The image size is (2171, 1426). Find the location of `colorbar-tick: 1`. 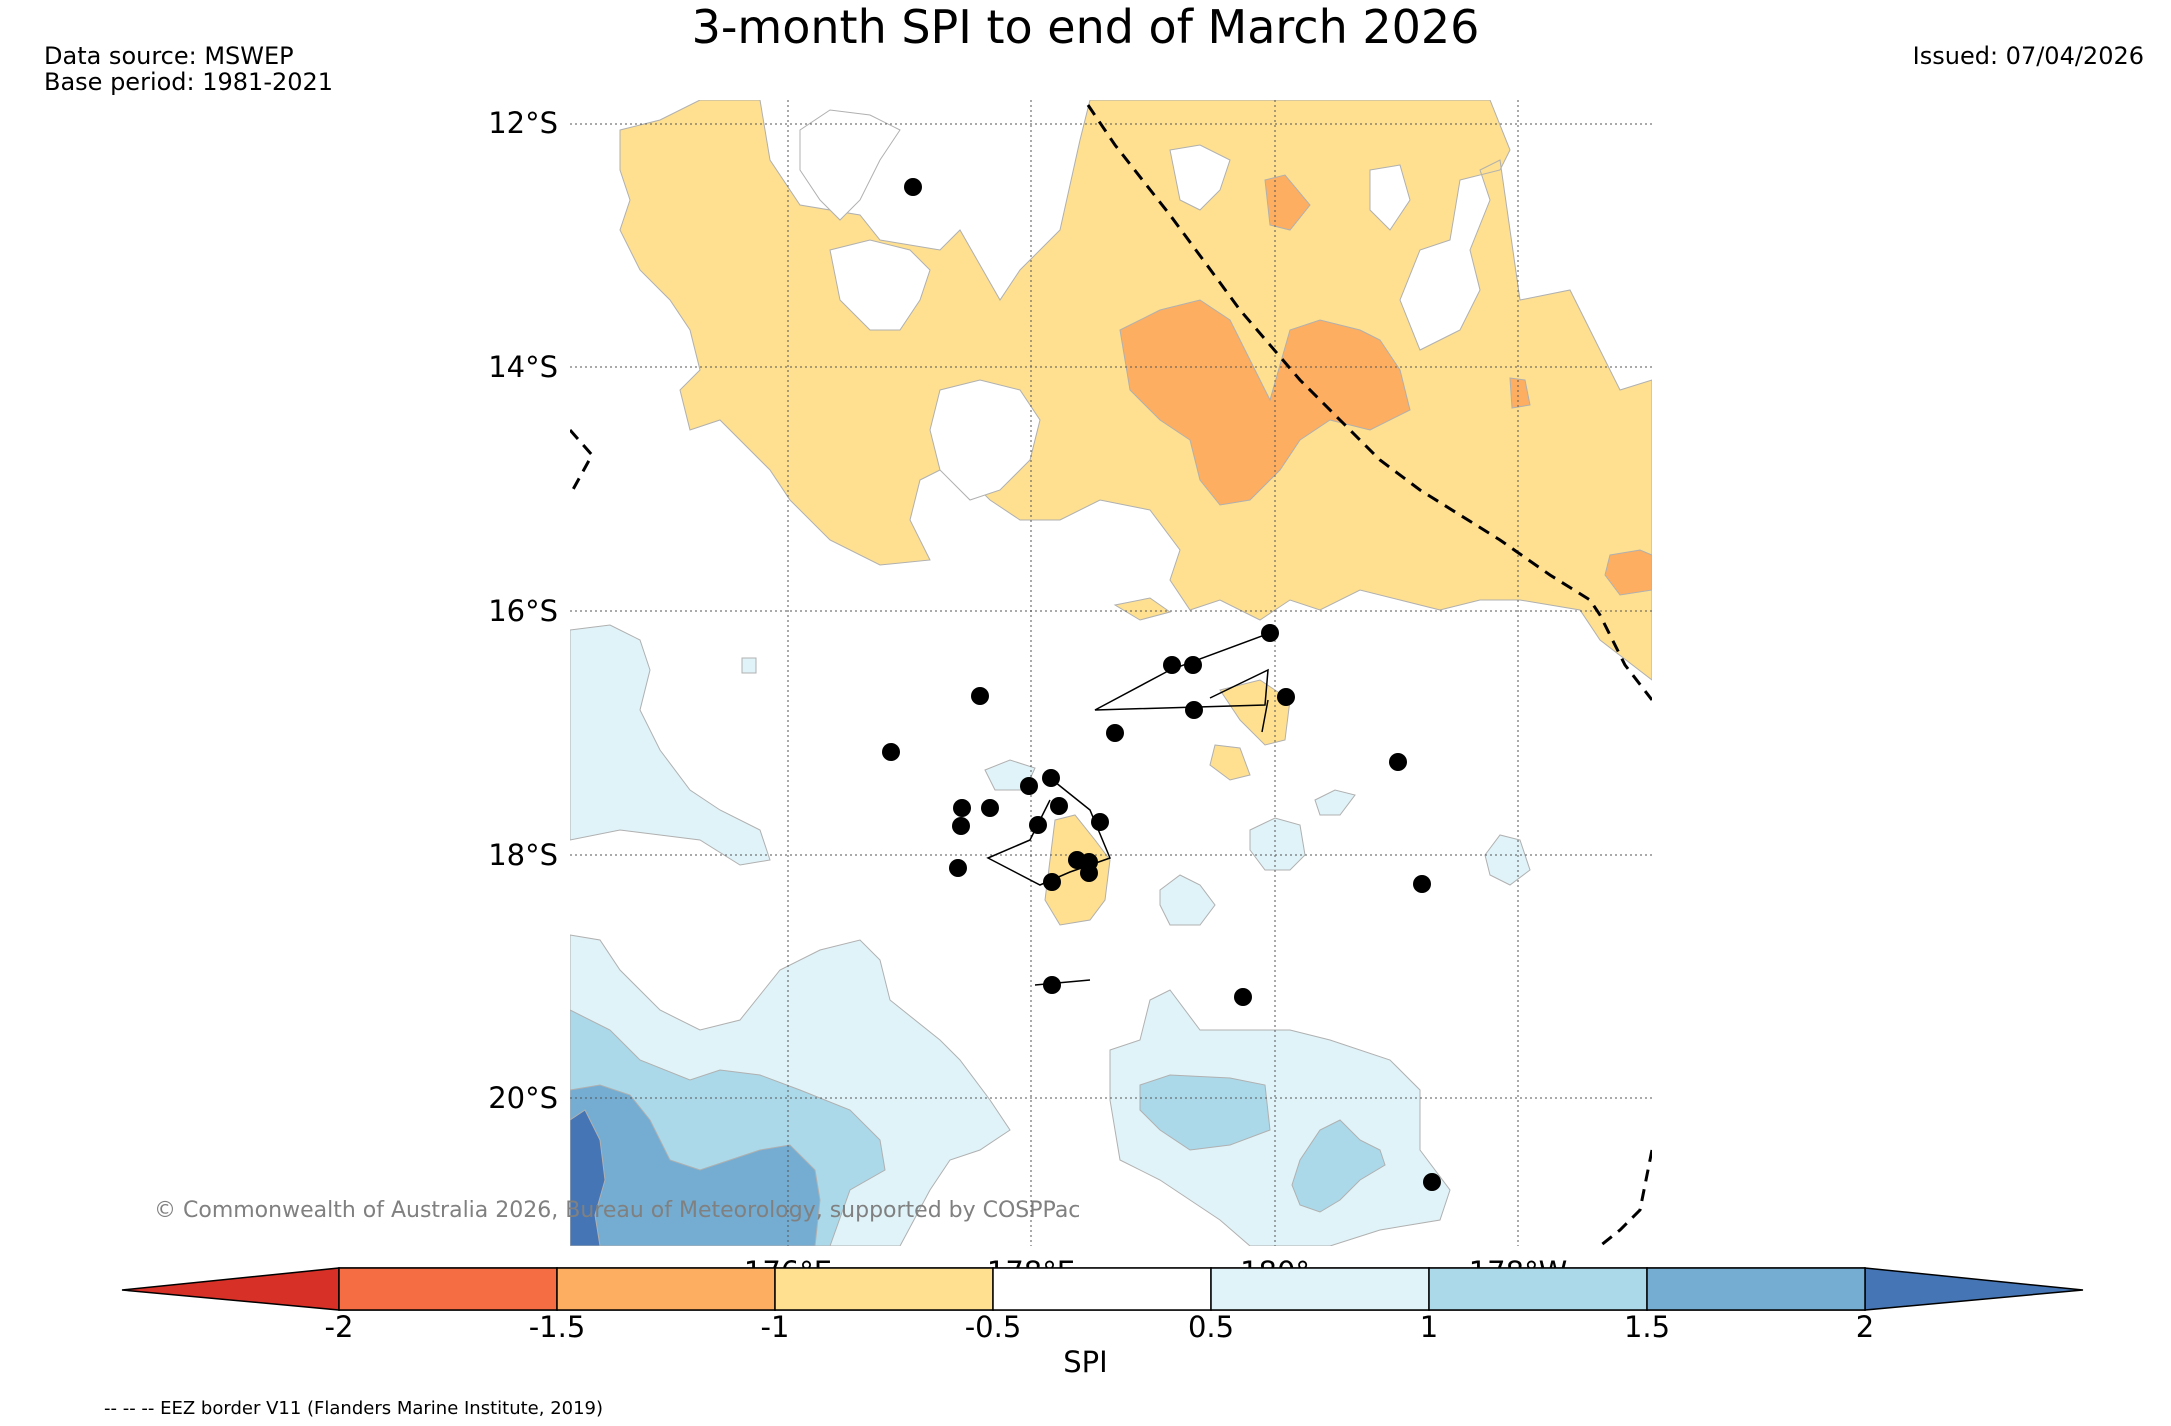

colorbar-tick: 1 is located at coordinates (1429, 1327).